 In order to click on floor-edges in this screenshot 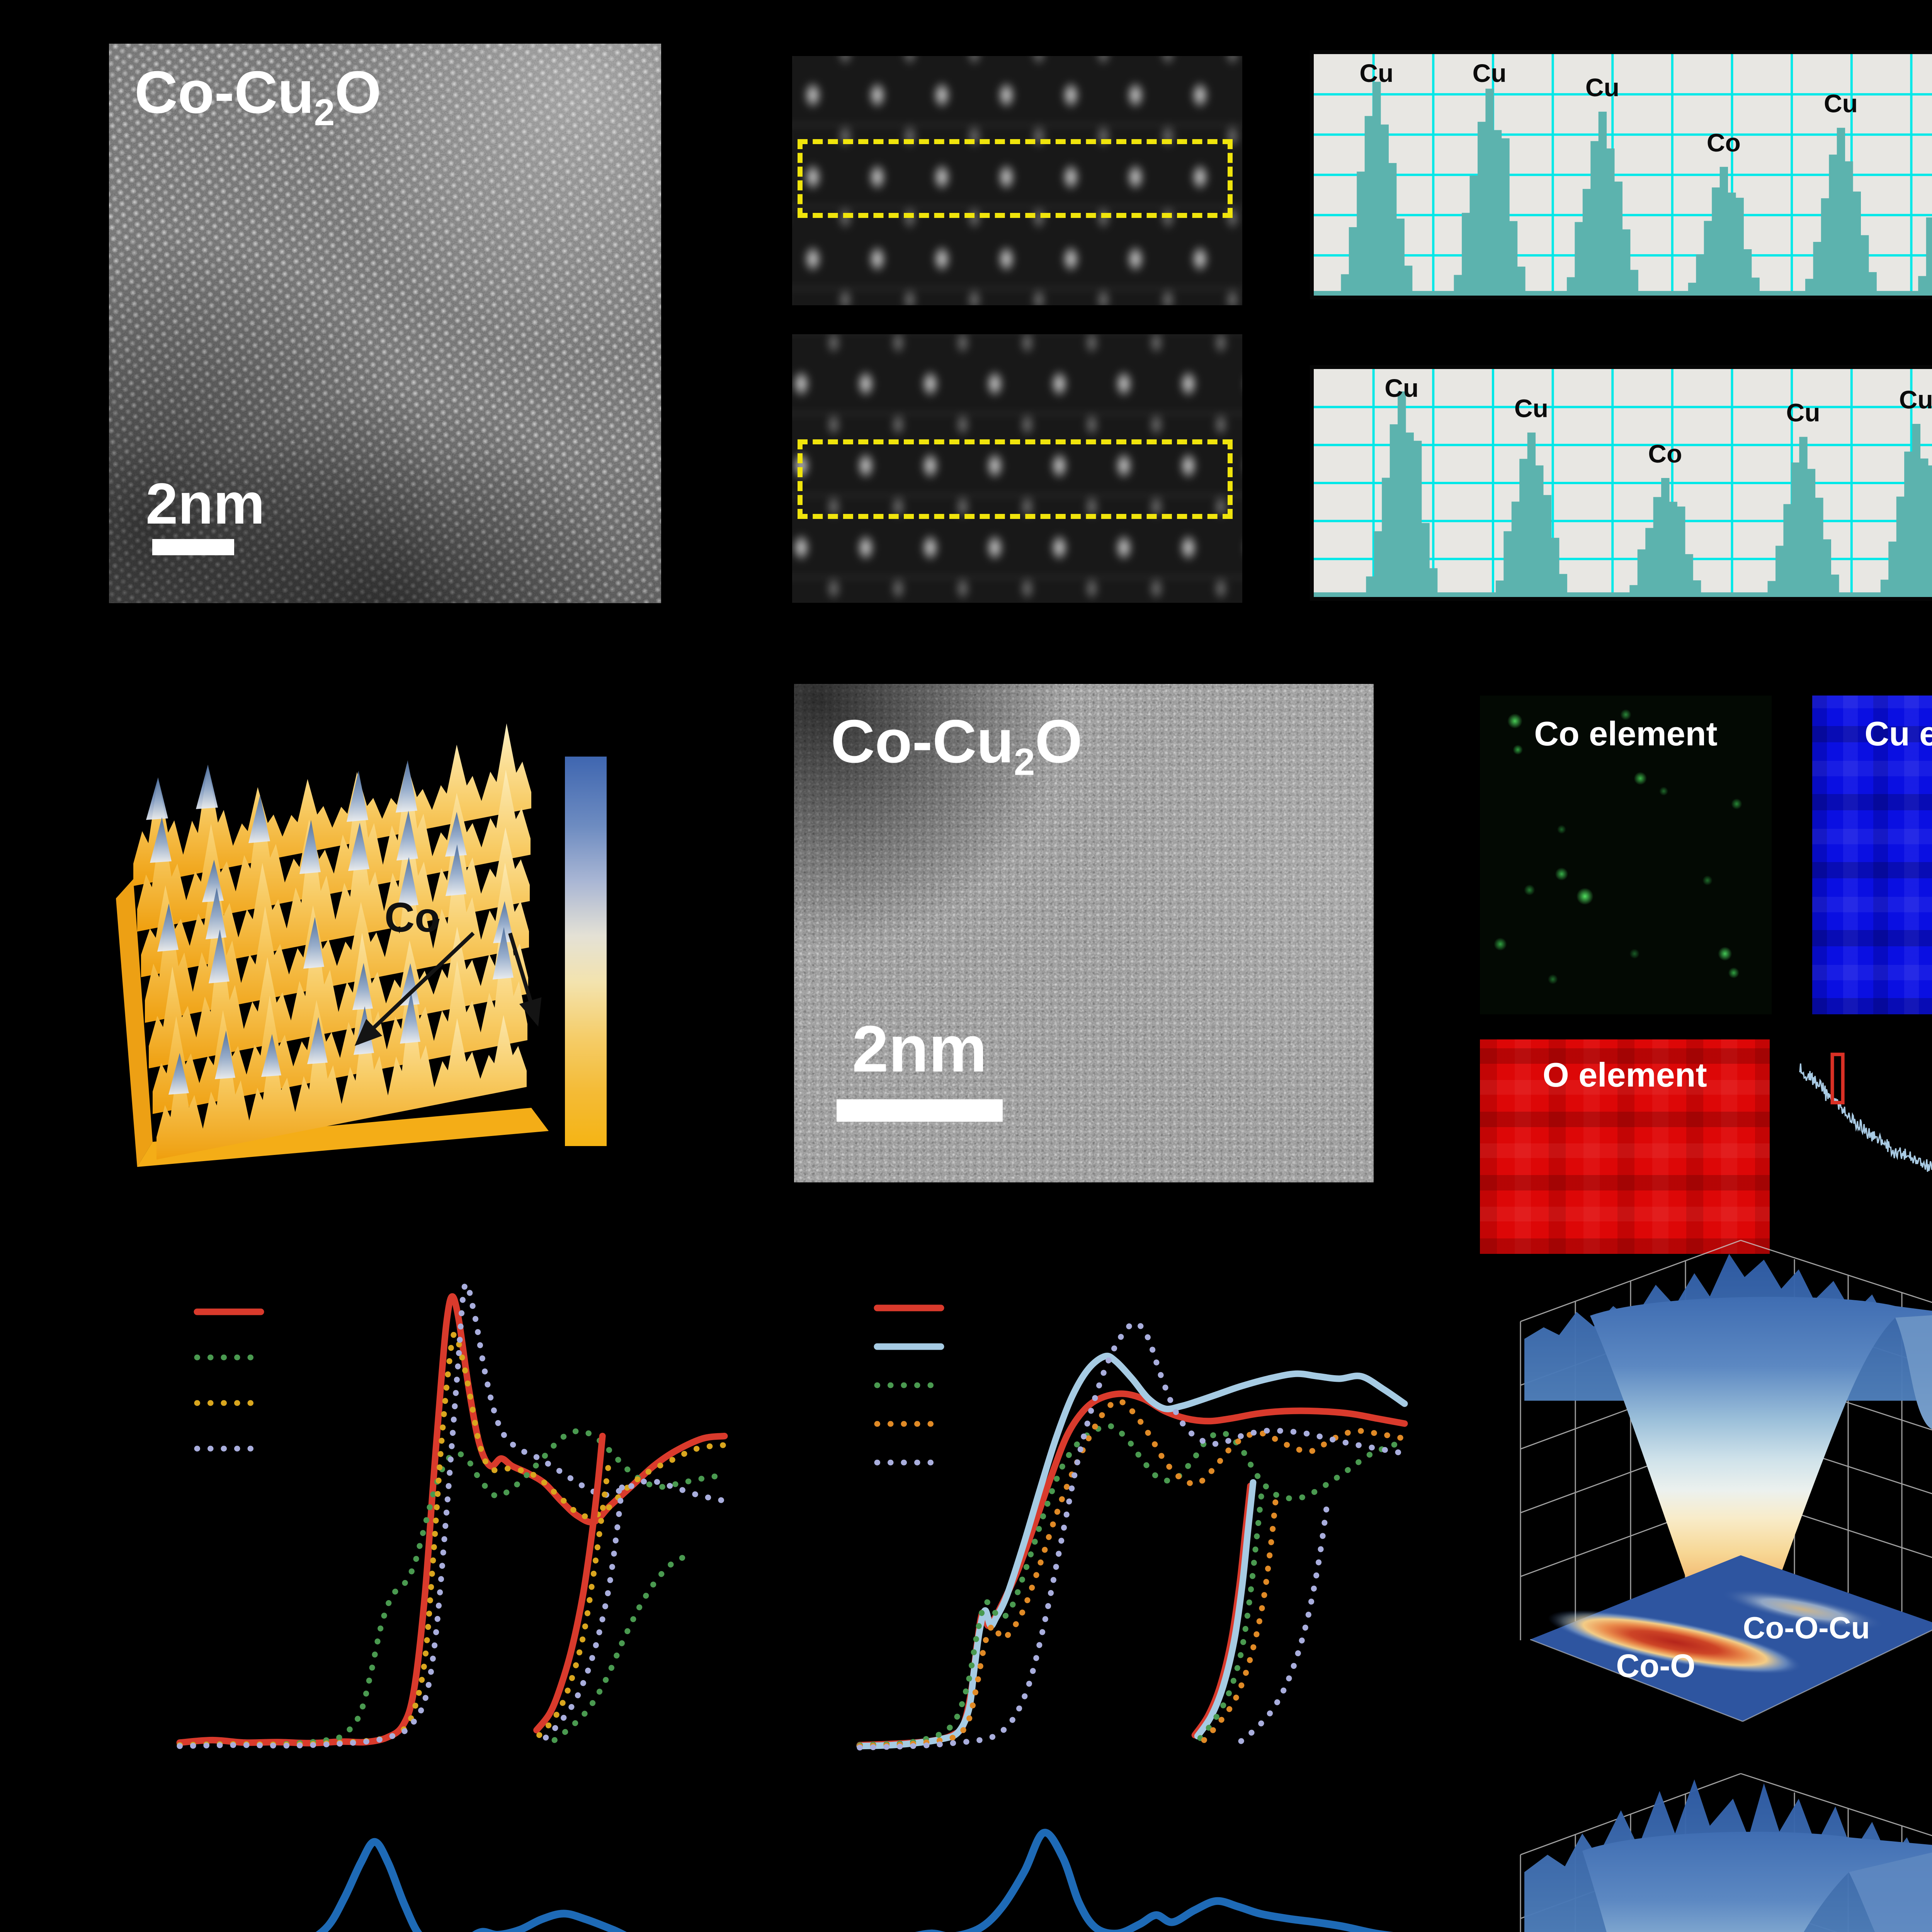, I will do `click(1731, 1675)`.